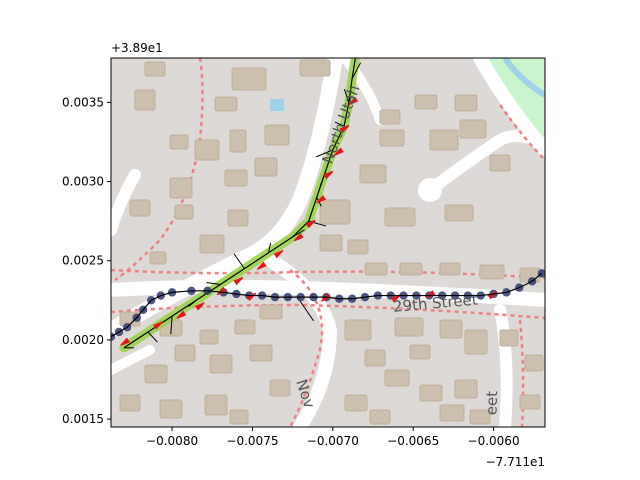 The width and height of the screenshot is (640, 480). I want to click on river, so click(523, 78).